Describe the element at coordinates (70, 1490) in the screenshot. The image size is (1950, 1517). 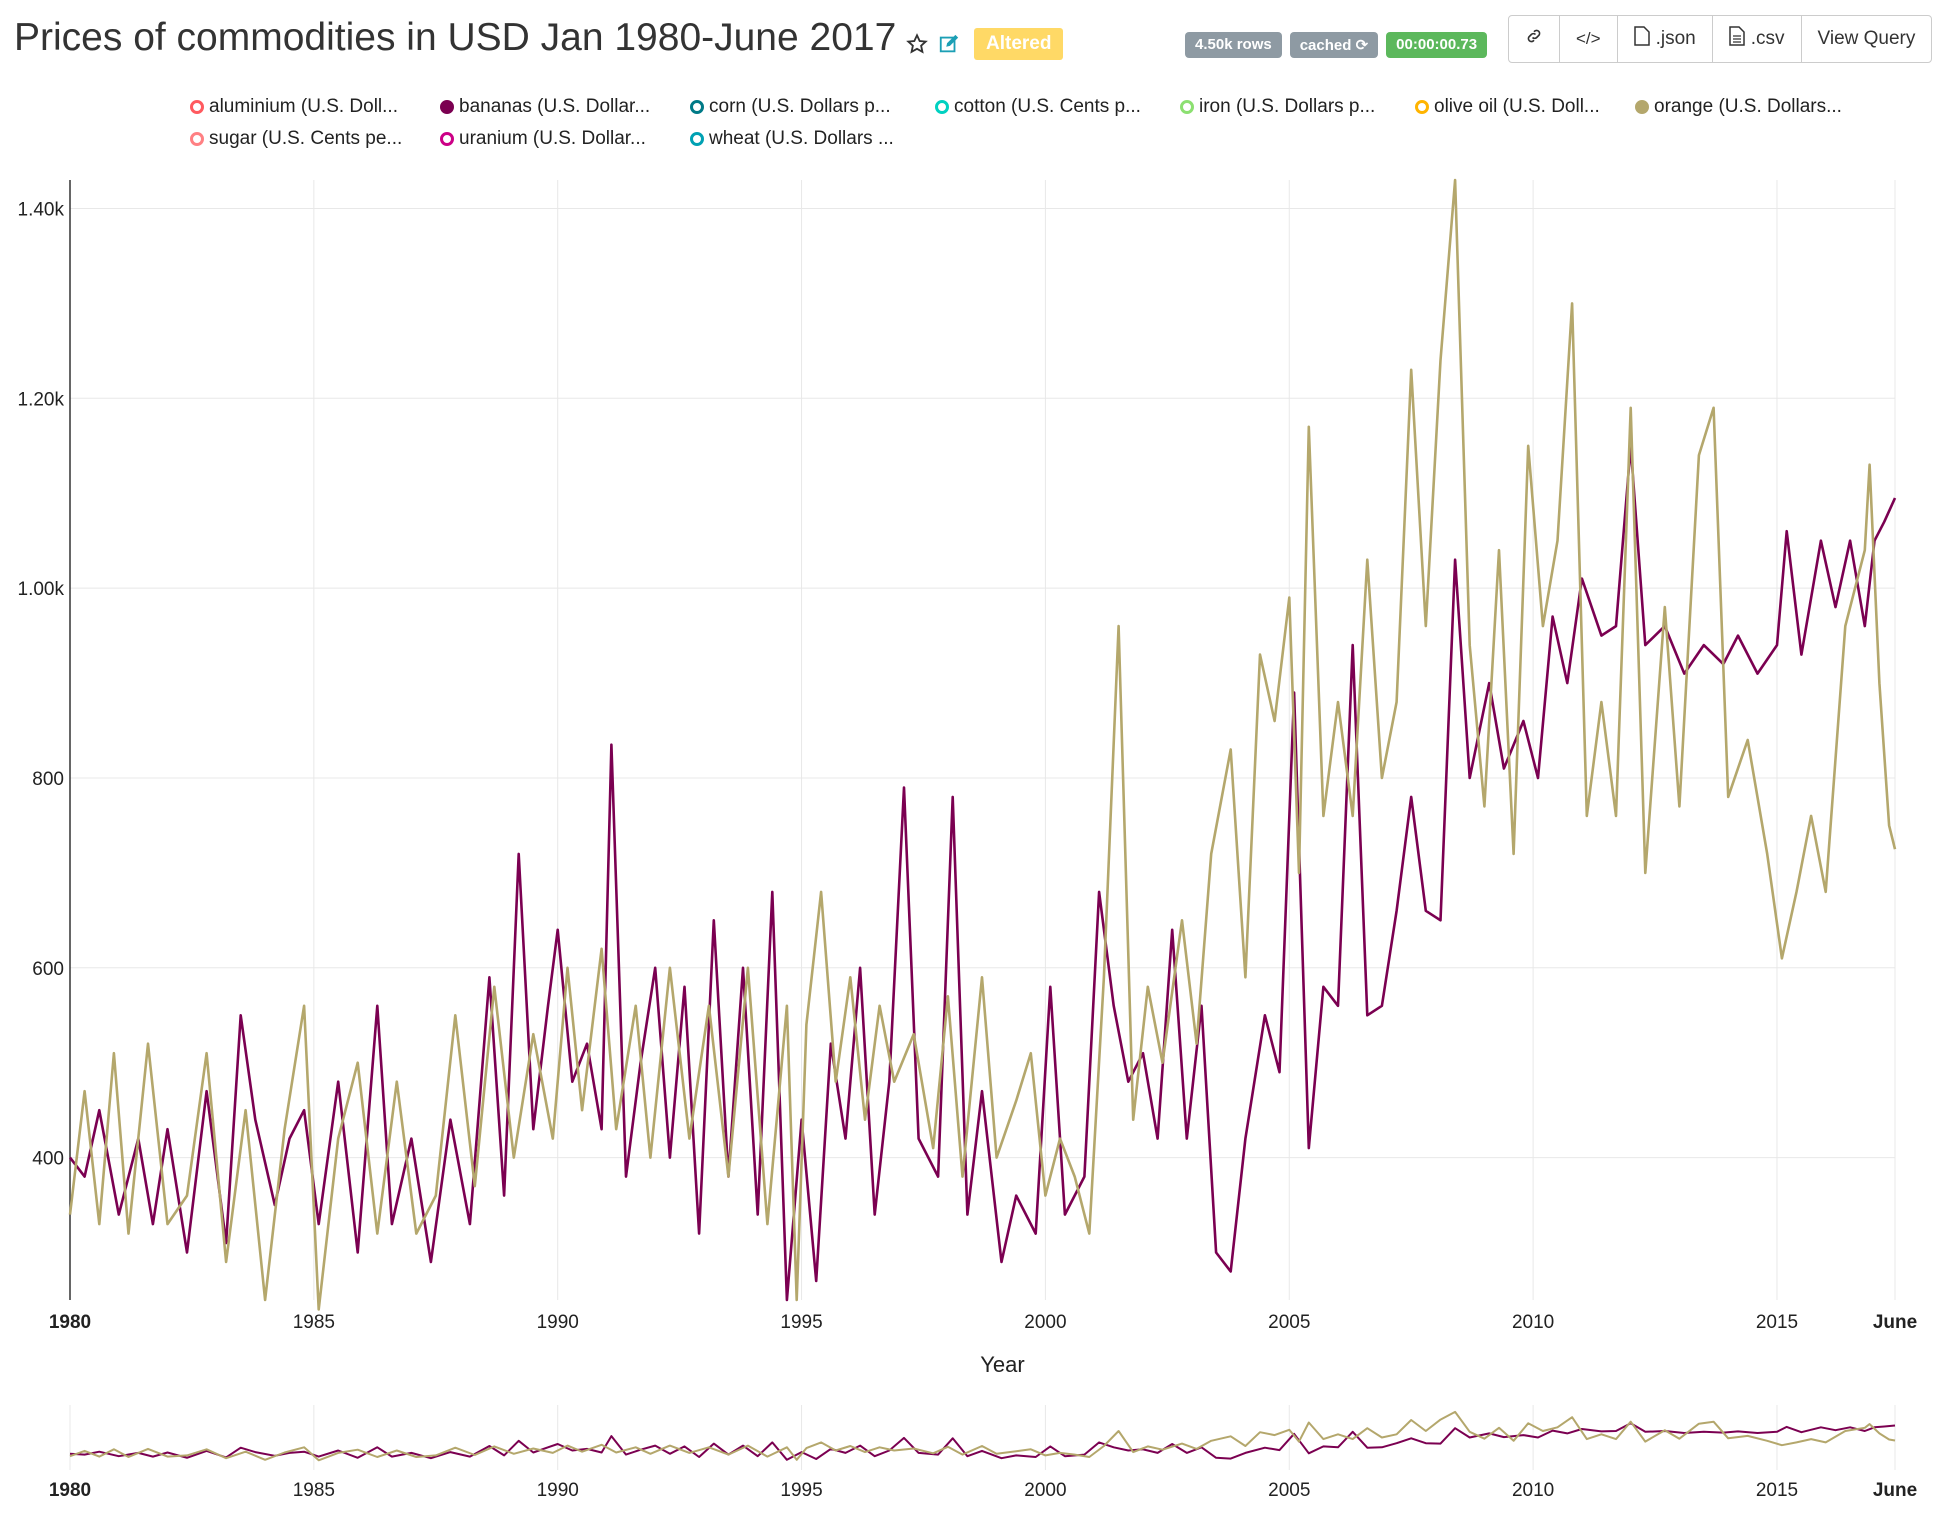
I see `brush-x-tick-label: 1980` at that location.